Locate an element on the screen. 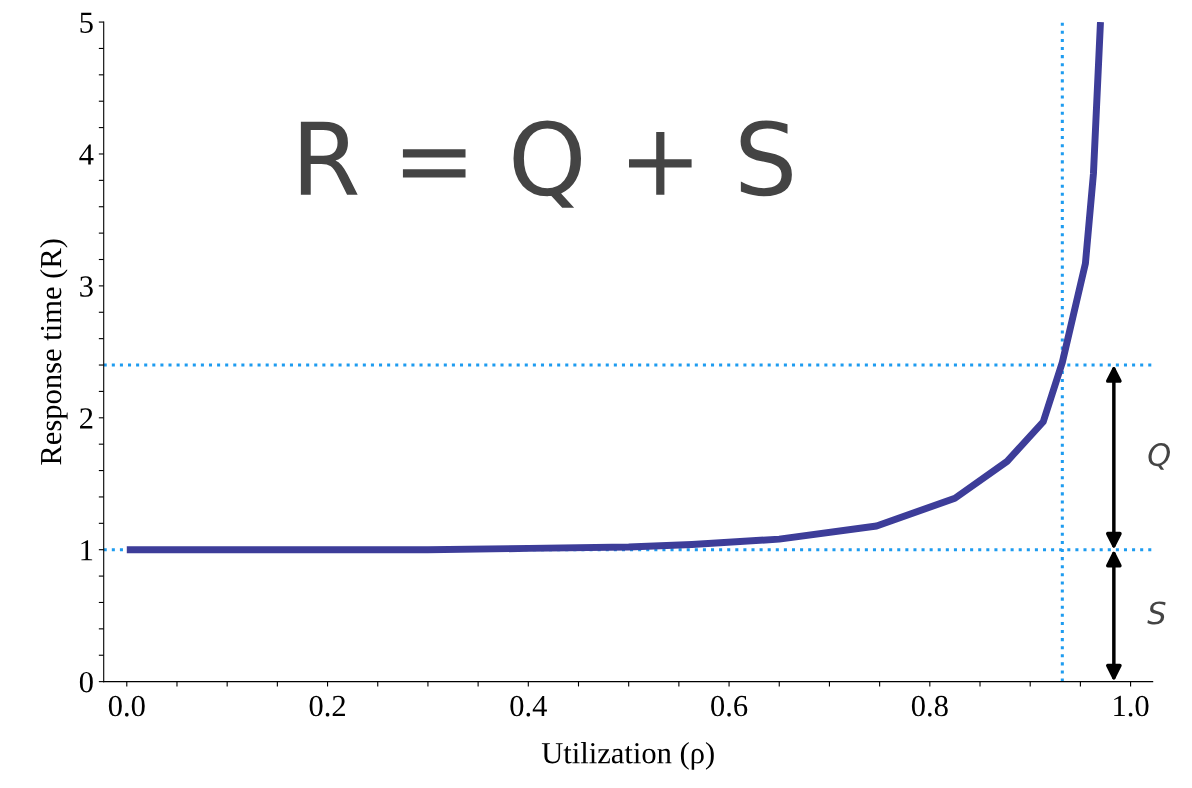 Image resolution: width=1192 pixels, height=788 pixels. annotation: Q is located at coordinates (1159, 456).